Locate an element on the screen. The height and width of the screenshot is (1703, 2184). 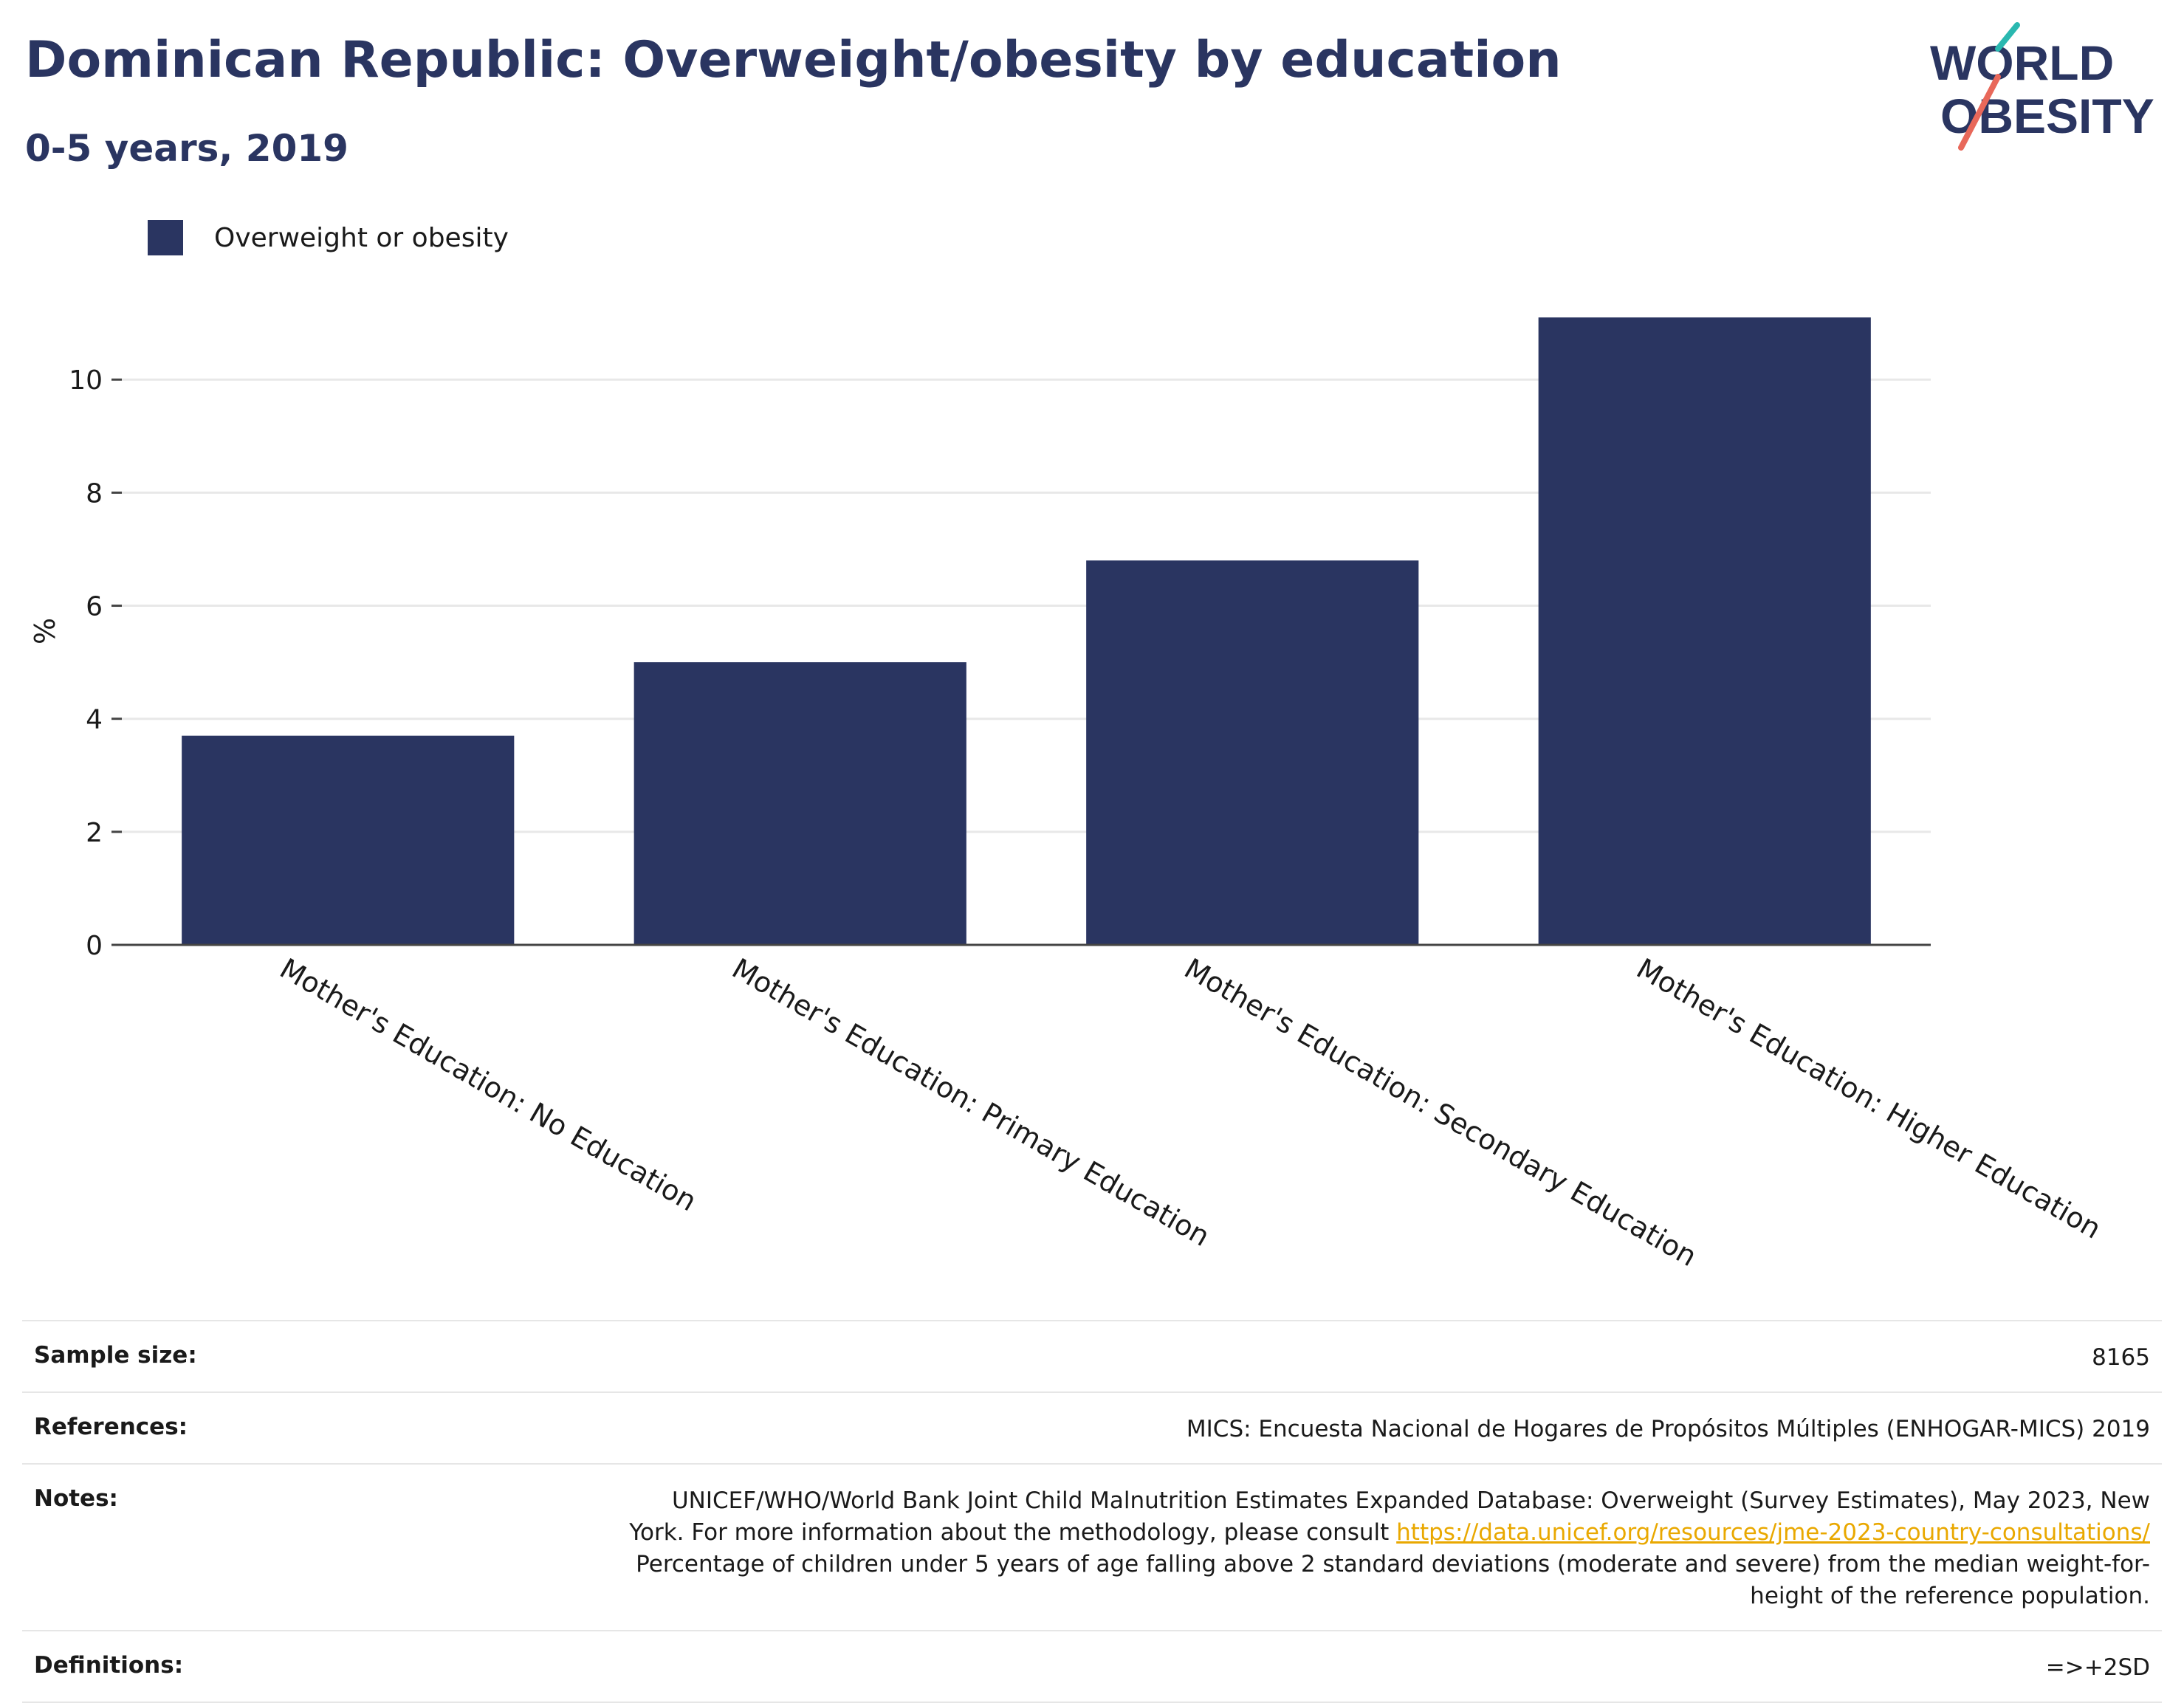
y-axis-label: % is located at coordinates (45, 631).